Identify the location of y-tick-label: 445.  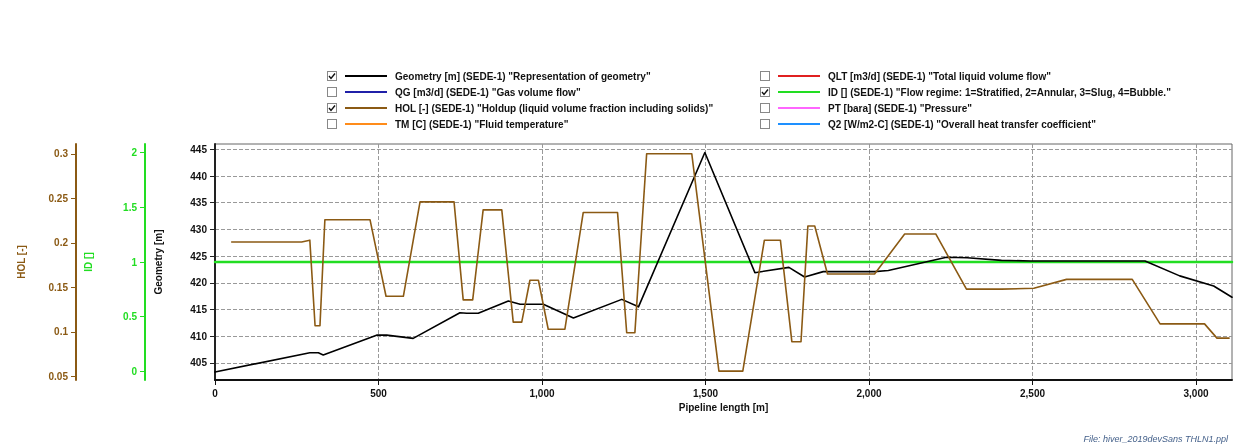
(199, 149).